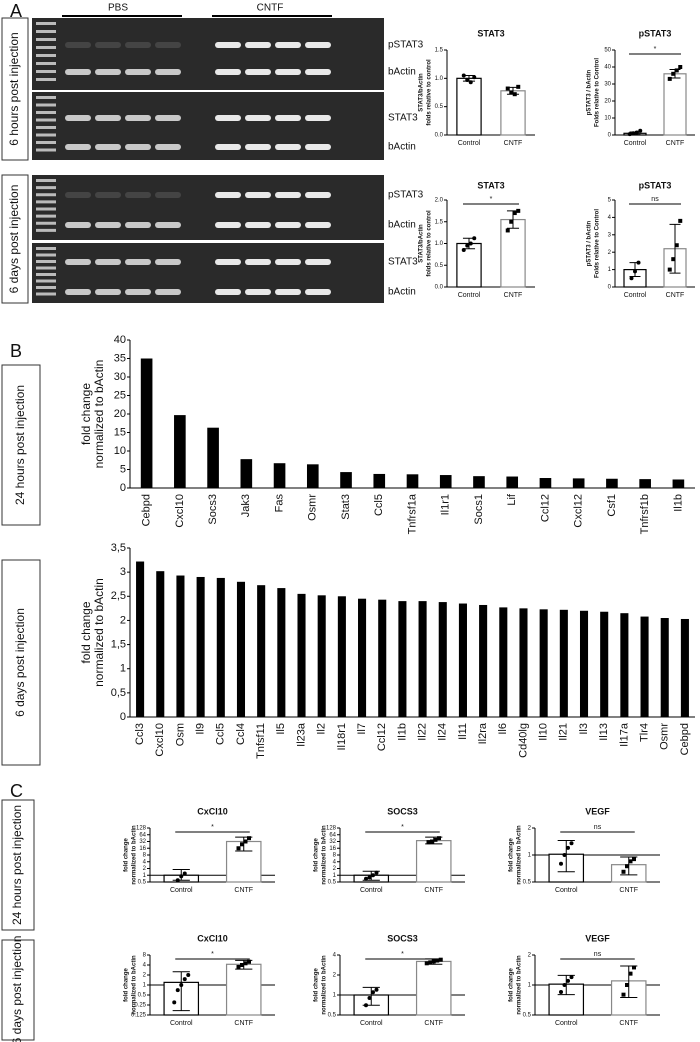 This screenshot has height=1042, width=700. I want to click on y-tick-label: 4, so click(610, 218).